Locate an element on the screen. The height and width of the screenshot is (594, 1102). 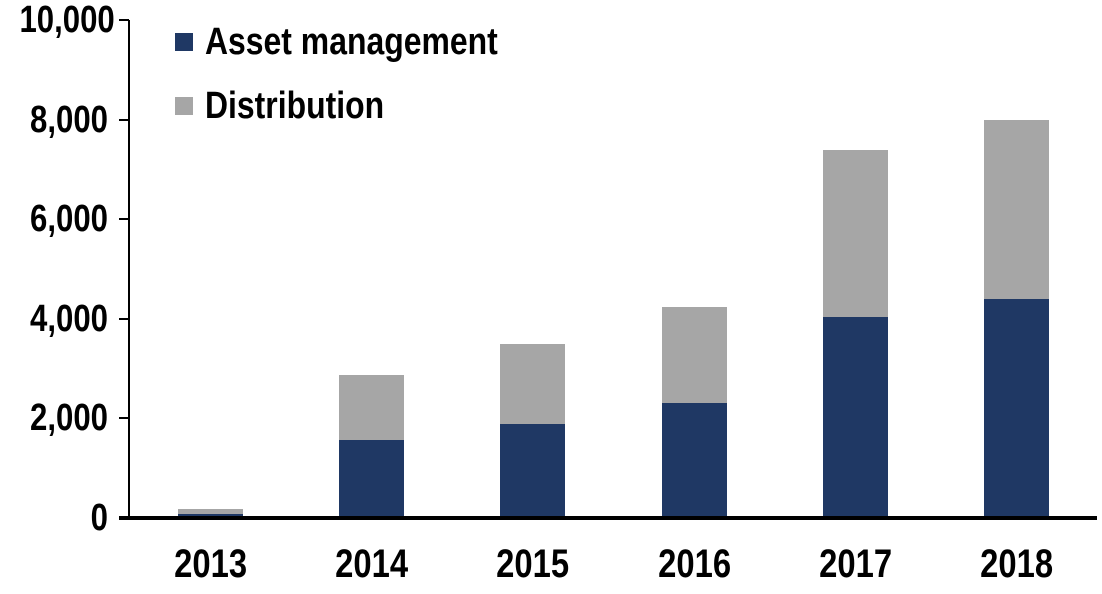
bar-segment-asset-management-2018 is located at coordinates (1016, 408).